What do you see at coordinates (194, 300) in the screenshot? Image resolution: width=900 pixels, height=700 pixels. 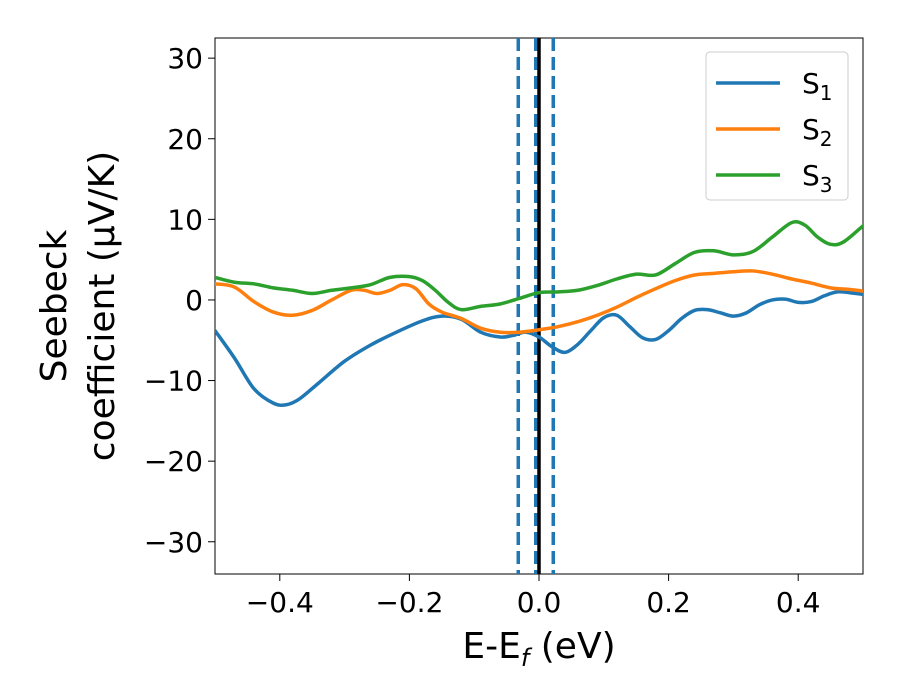 I see `y-tick-label: 0` at bounding box center [194, 300].